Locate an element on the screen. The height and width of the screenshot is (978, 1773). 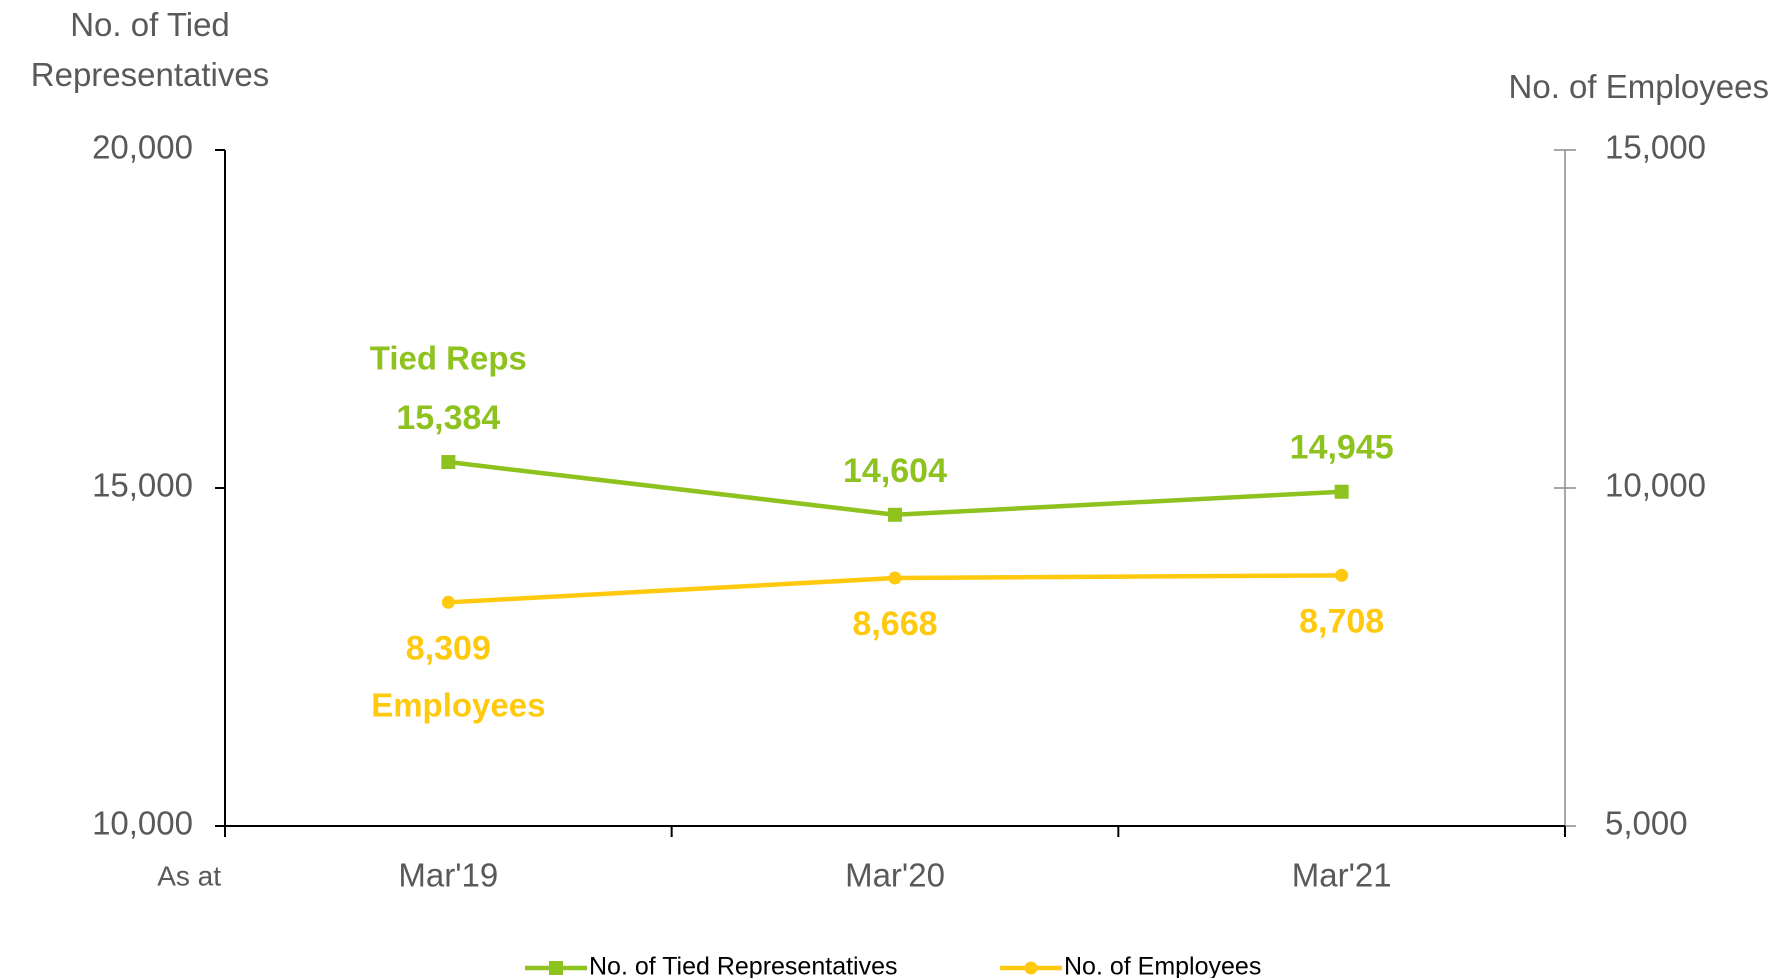
annotation: Tied Reps is located at coordinates (448, 358).